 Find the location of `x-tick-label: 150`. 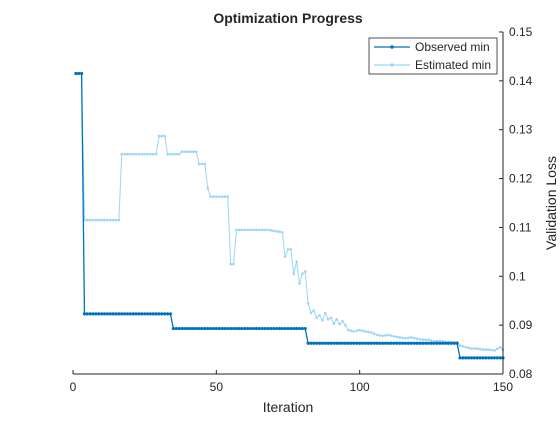

x-tick-label: 150 is located at coordinates (503, 387).